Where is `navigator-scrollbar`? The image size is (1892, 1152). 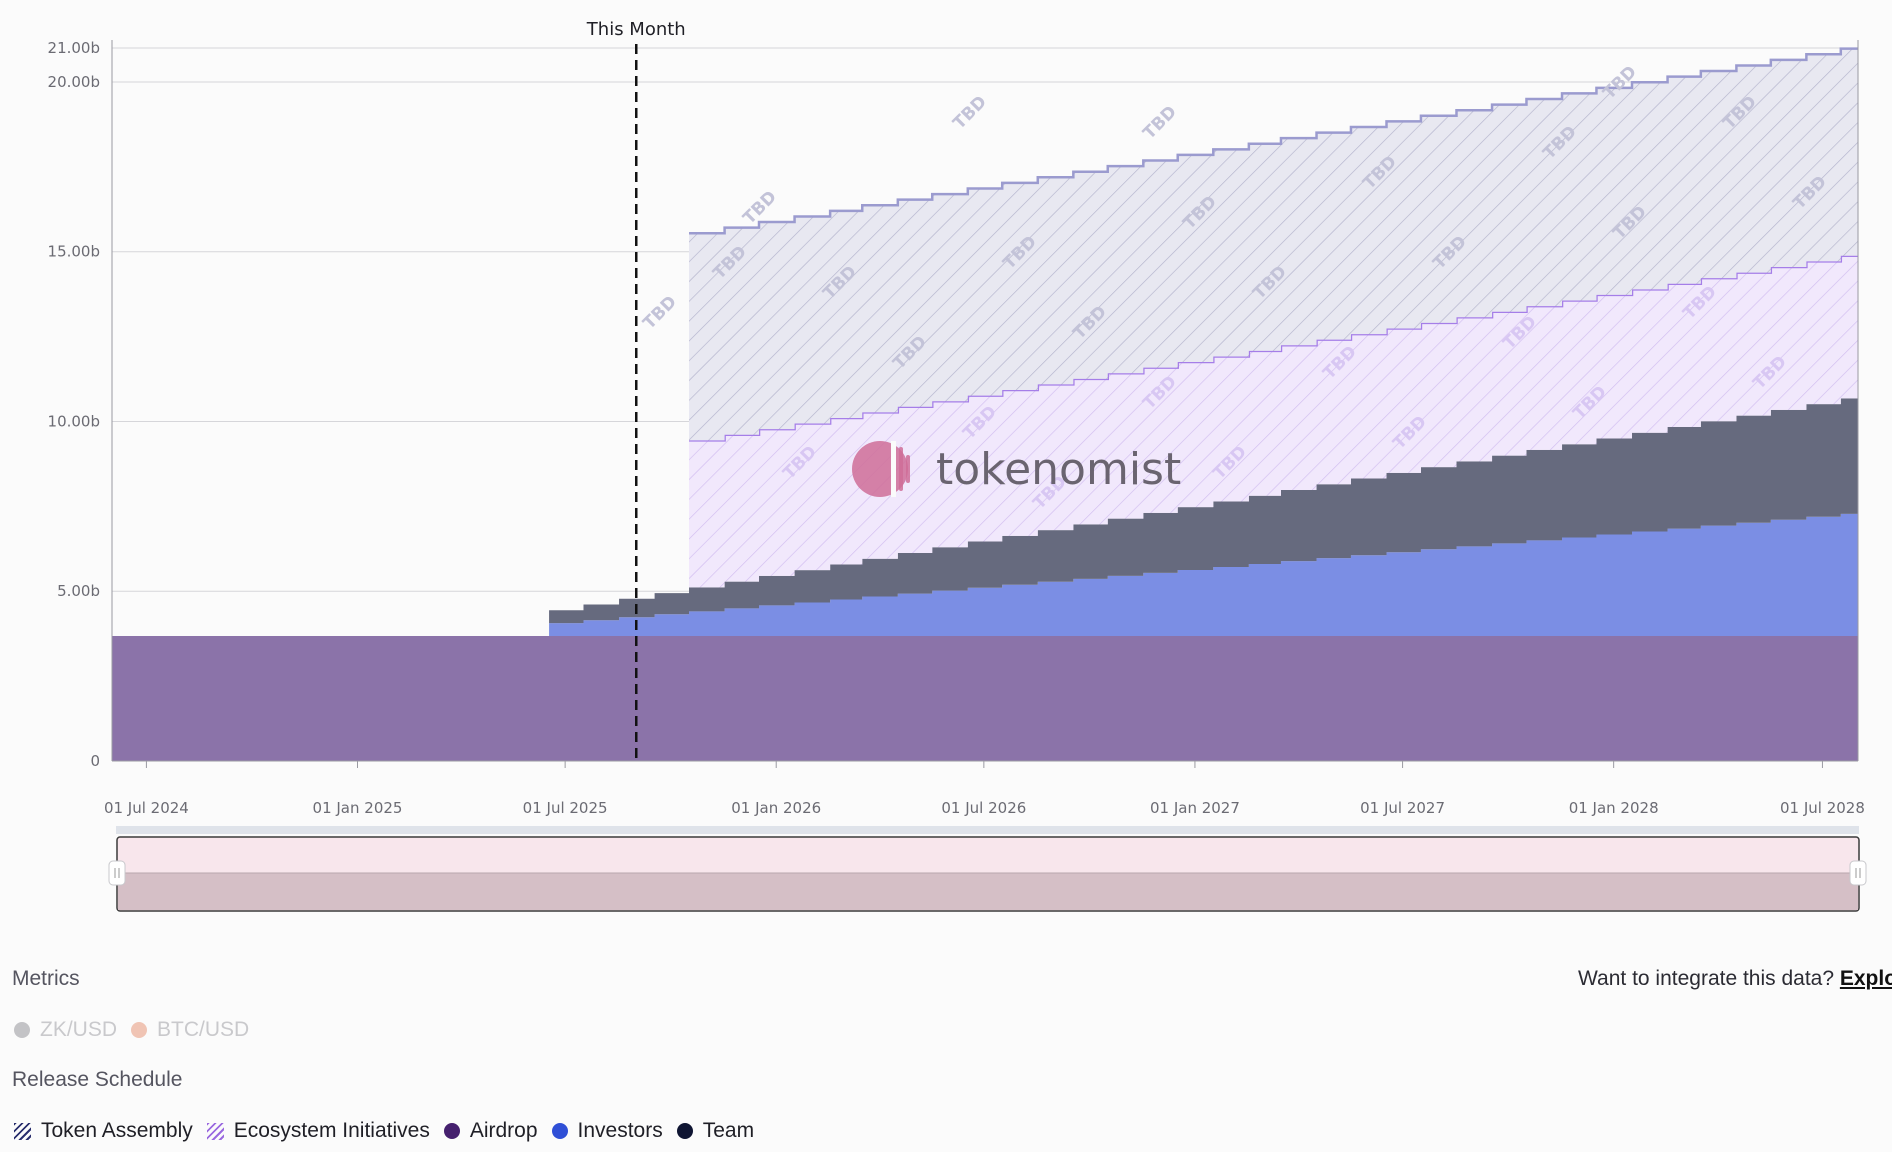 navigator-scrollbar is located at coordinates (987, 830).